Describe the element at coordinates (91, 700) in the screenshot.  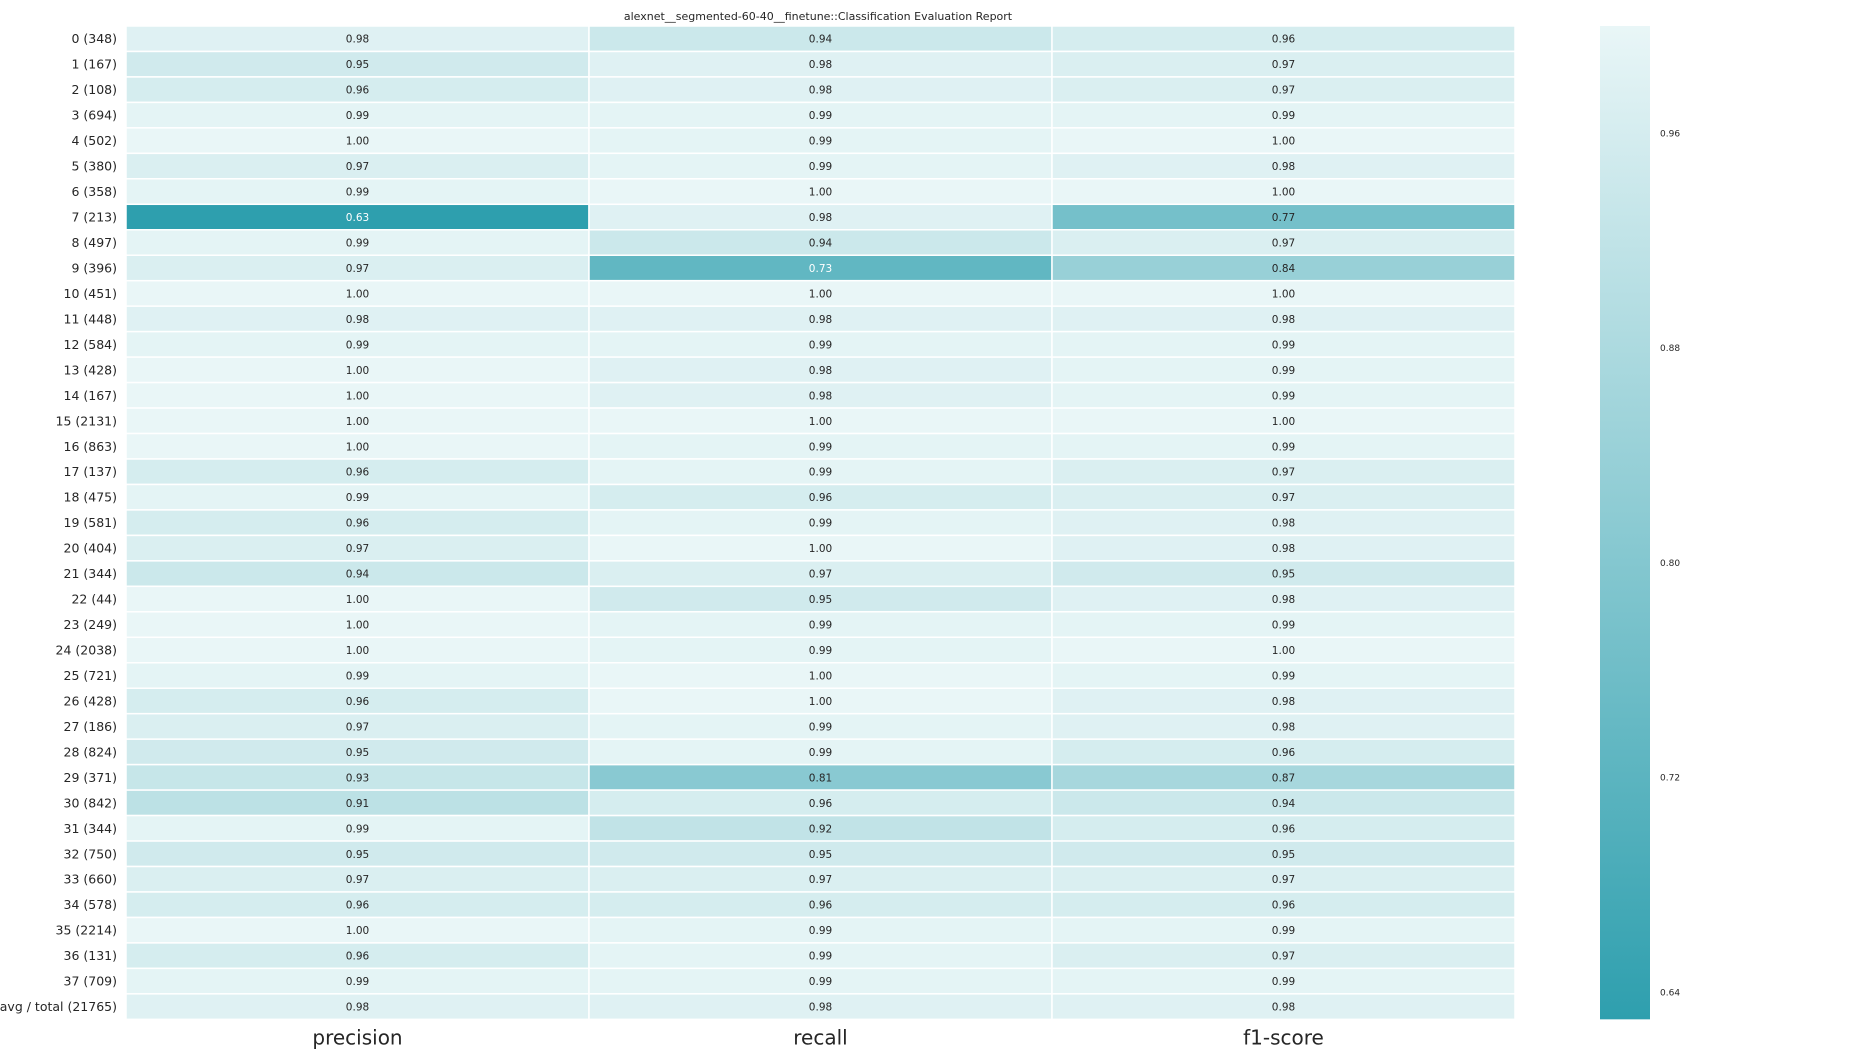
I see `row-label: 26 (428)` at that location.